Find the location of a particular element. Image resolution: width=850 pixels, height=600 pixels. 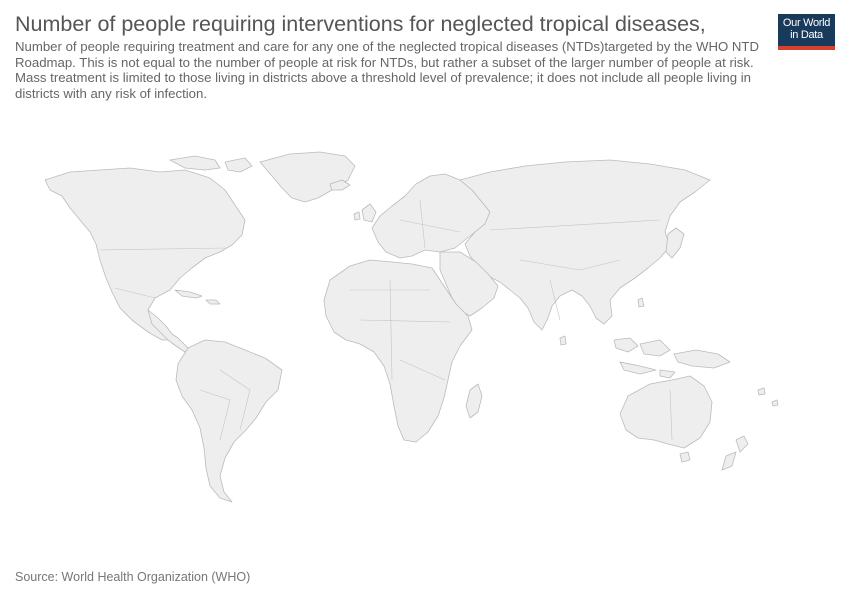

region-japan is located at coordinates (675, 243).